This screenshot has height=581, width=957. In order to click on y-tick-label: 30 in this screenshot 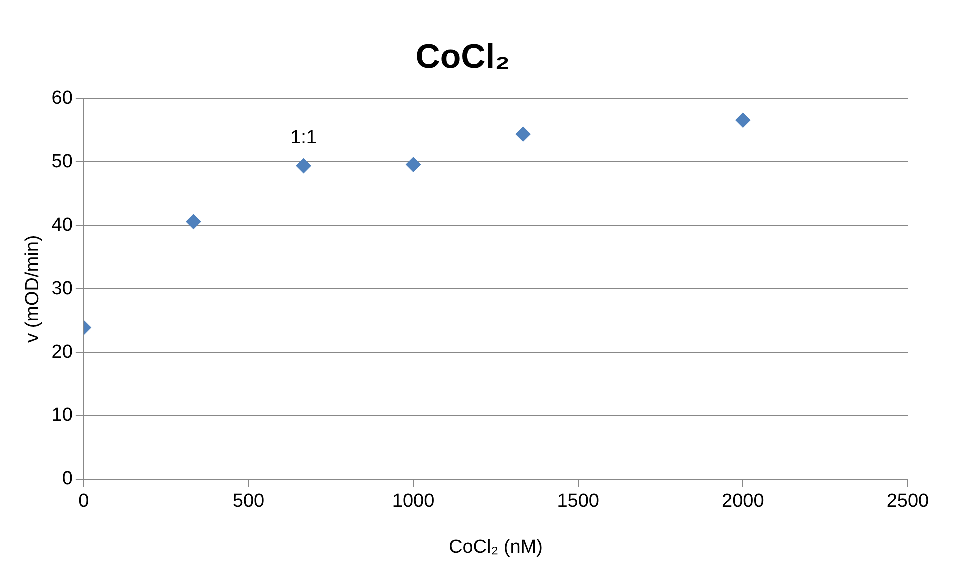, I will do `click(62, 289)`.